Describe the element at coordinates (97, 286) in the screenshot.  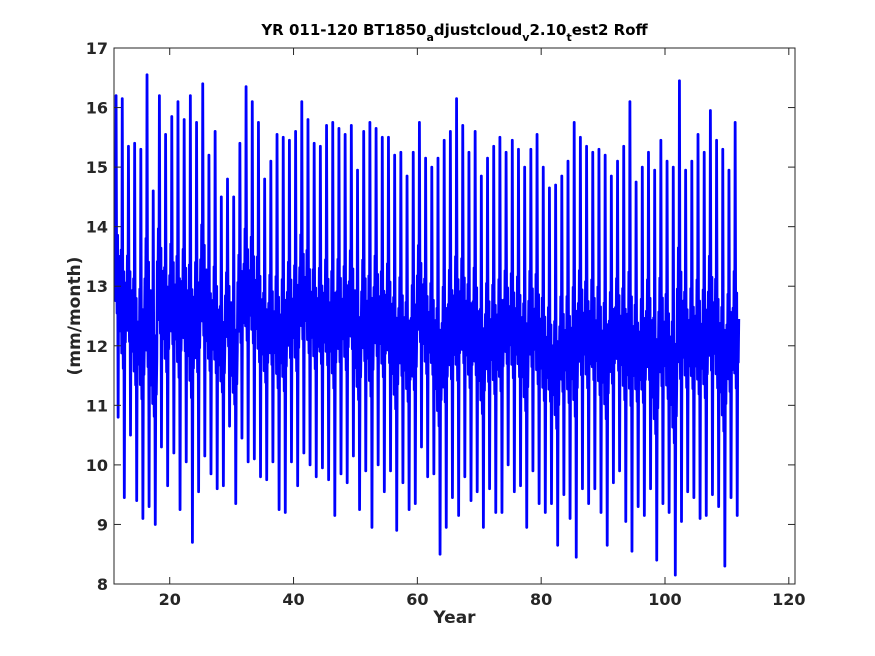
I see `y-tick-label: 13` at that location.